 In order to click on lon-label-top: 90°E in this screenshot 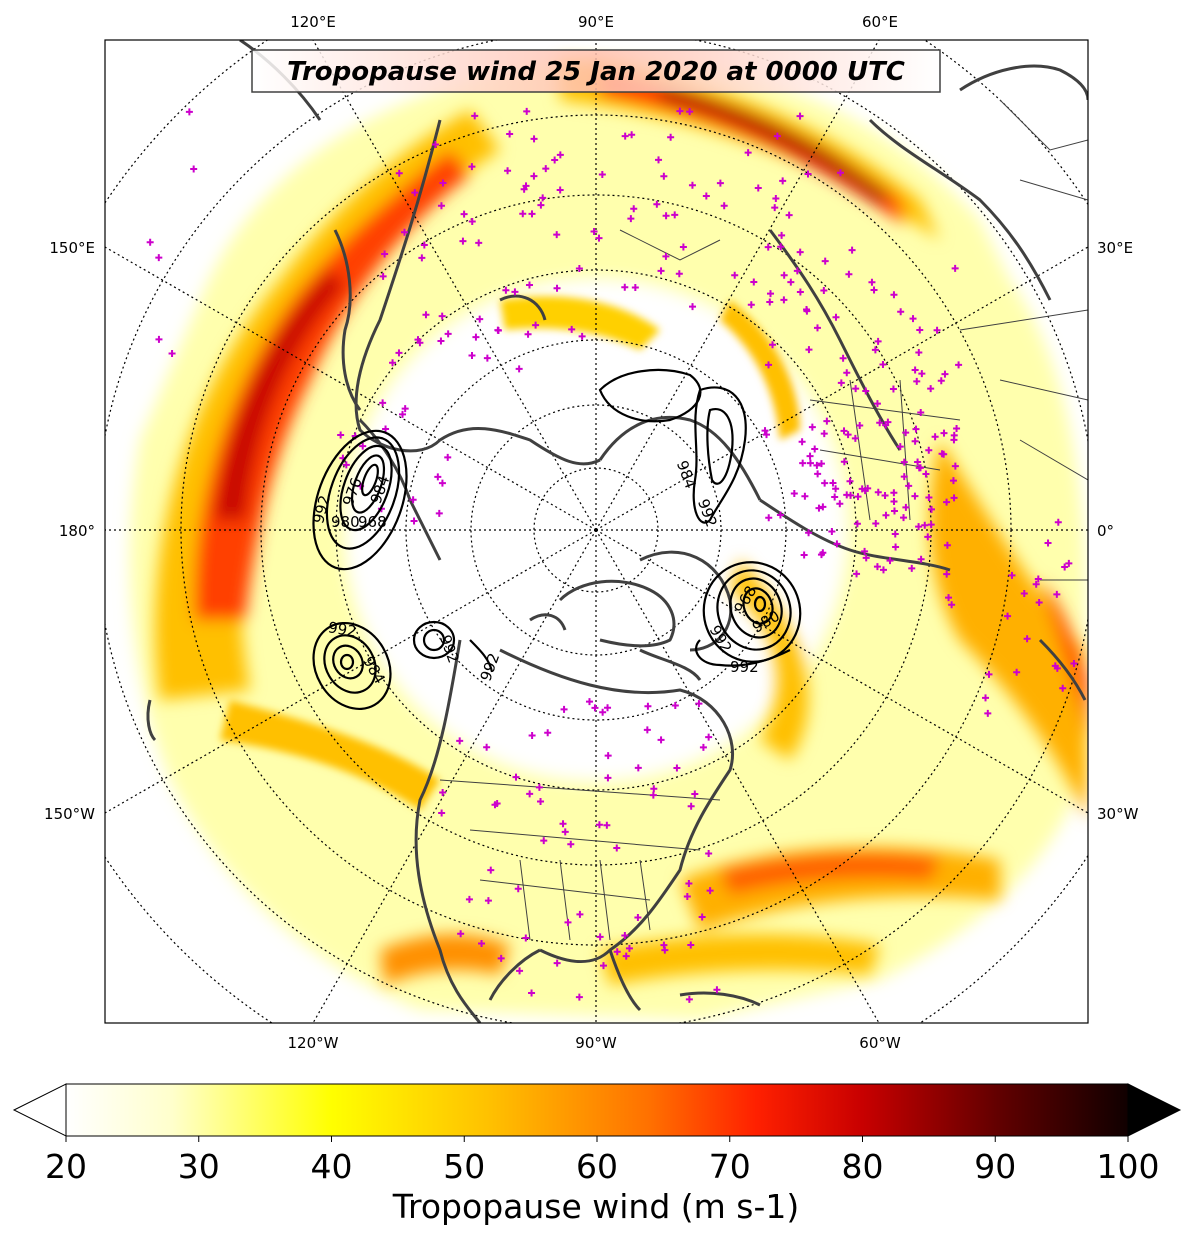, I will do `click(596, 22)`.